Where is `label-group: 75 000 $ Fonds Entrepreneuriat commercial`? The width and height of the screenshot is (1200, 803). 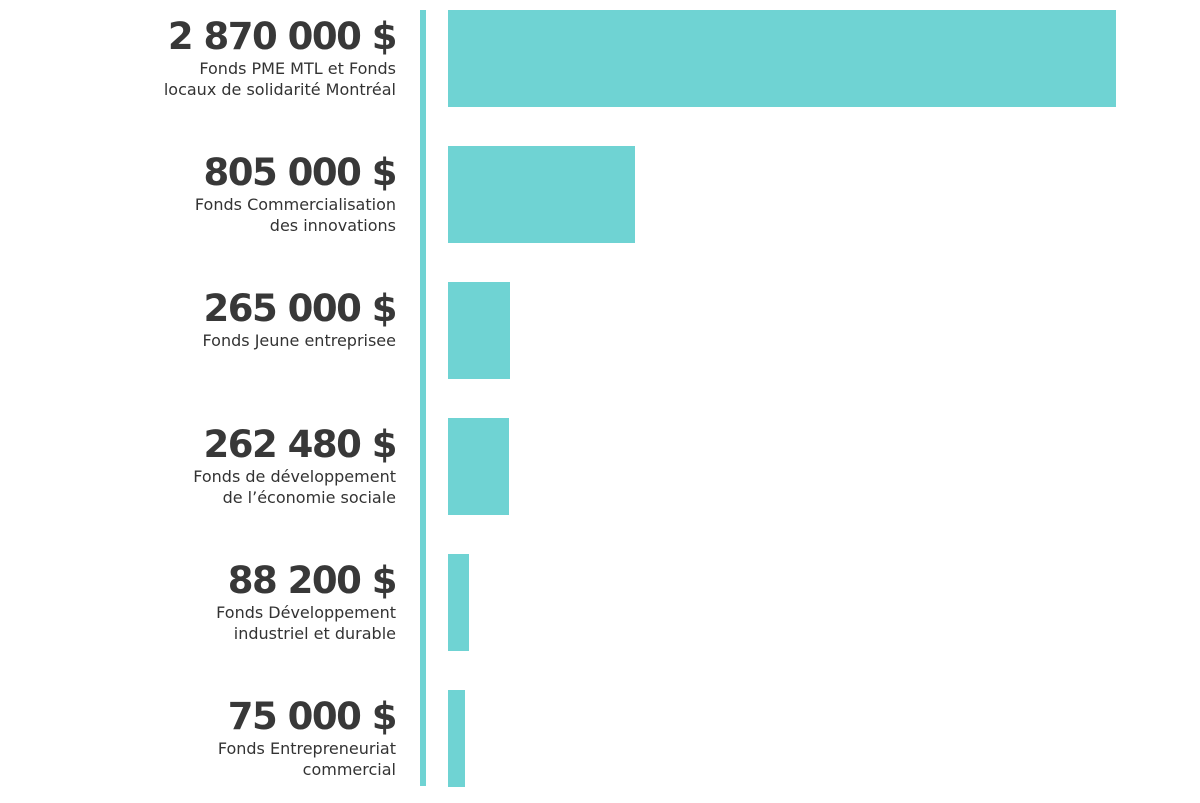
label-group: 75 000 $ Fonds Entrepreneuriat commercial is located at coordinates (307, 737).